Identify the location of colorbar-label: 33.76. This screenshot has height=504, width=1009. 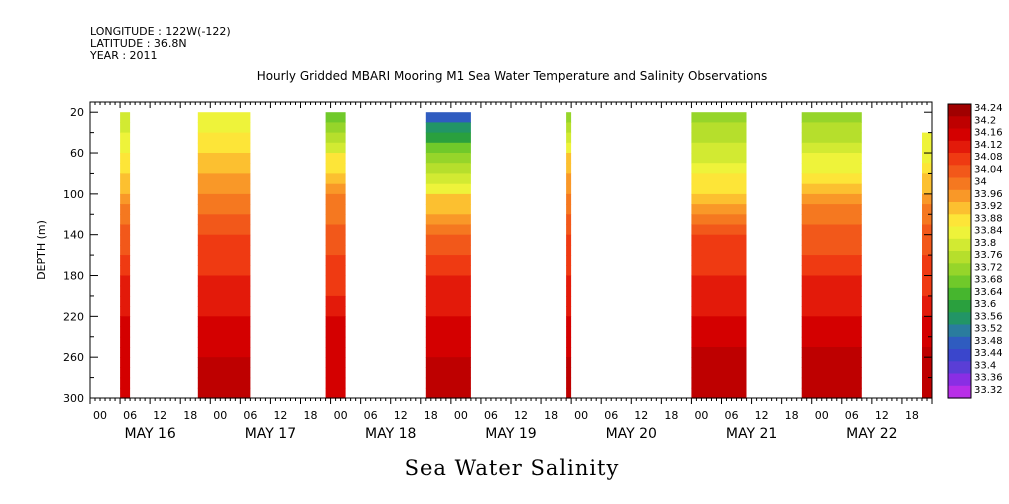
(988, 255).